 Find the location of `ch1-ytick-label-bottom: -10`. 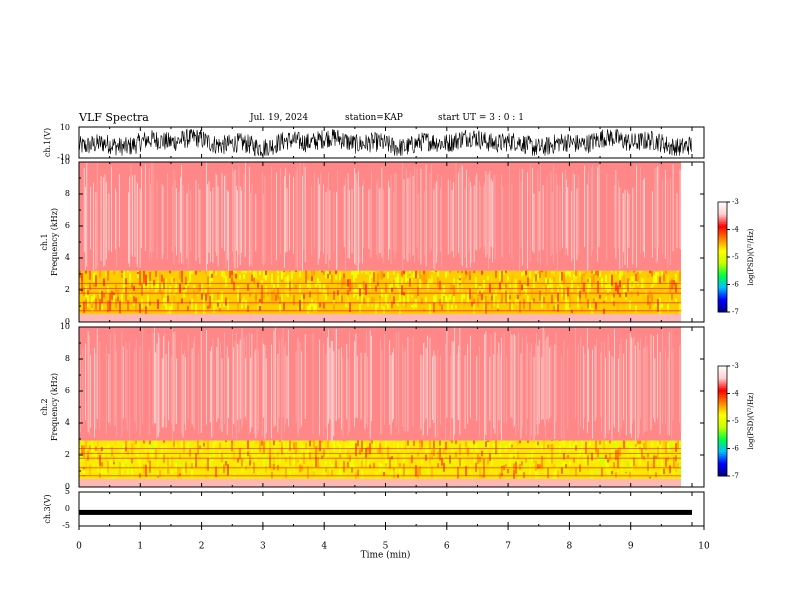

ch1-ytick-label-bottom: -10 is located at coordinates (63, 157).